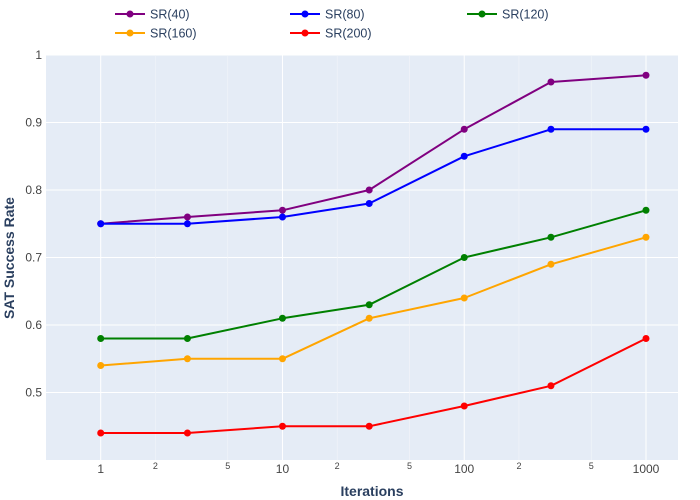  What do you see at coordinates (33, 224) in the screenshot?
I see `y-axis-ticks: 0.5 0.6 0.7 0.8 0.9 1` at bounding box center [33, 224].